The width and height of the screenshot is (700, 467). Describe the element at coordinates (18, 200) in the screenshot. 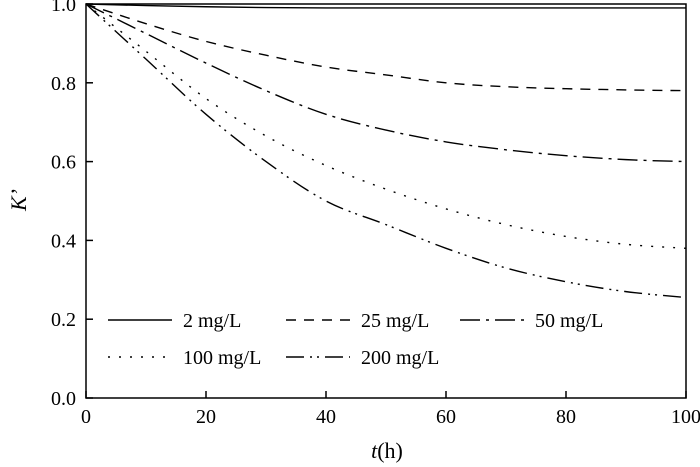

I see `y-axis-label: K’` at that location.